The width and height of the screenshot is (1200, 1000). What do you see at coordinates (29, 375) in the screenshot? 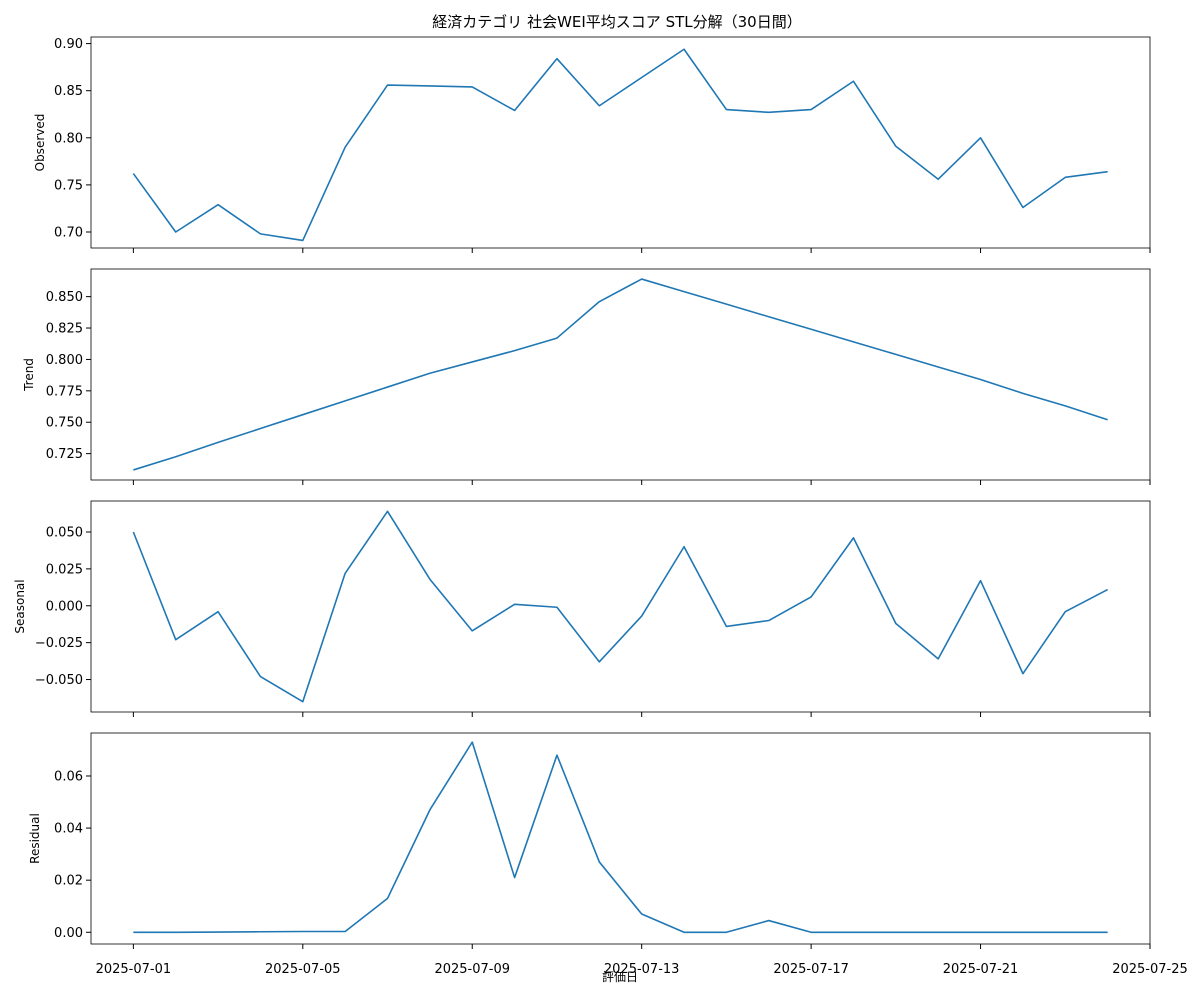
I see `trend-y-axis-label: Trend` at bounding box center [29, 375].